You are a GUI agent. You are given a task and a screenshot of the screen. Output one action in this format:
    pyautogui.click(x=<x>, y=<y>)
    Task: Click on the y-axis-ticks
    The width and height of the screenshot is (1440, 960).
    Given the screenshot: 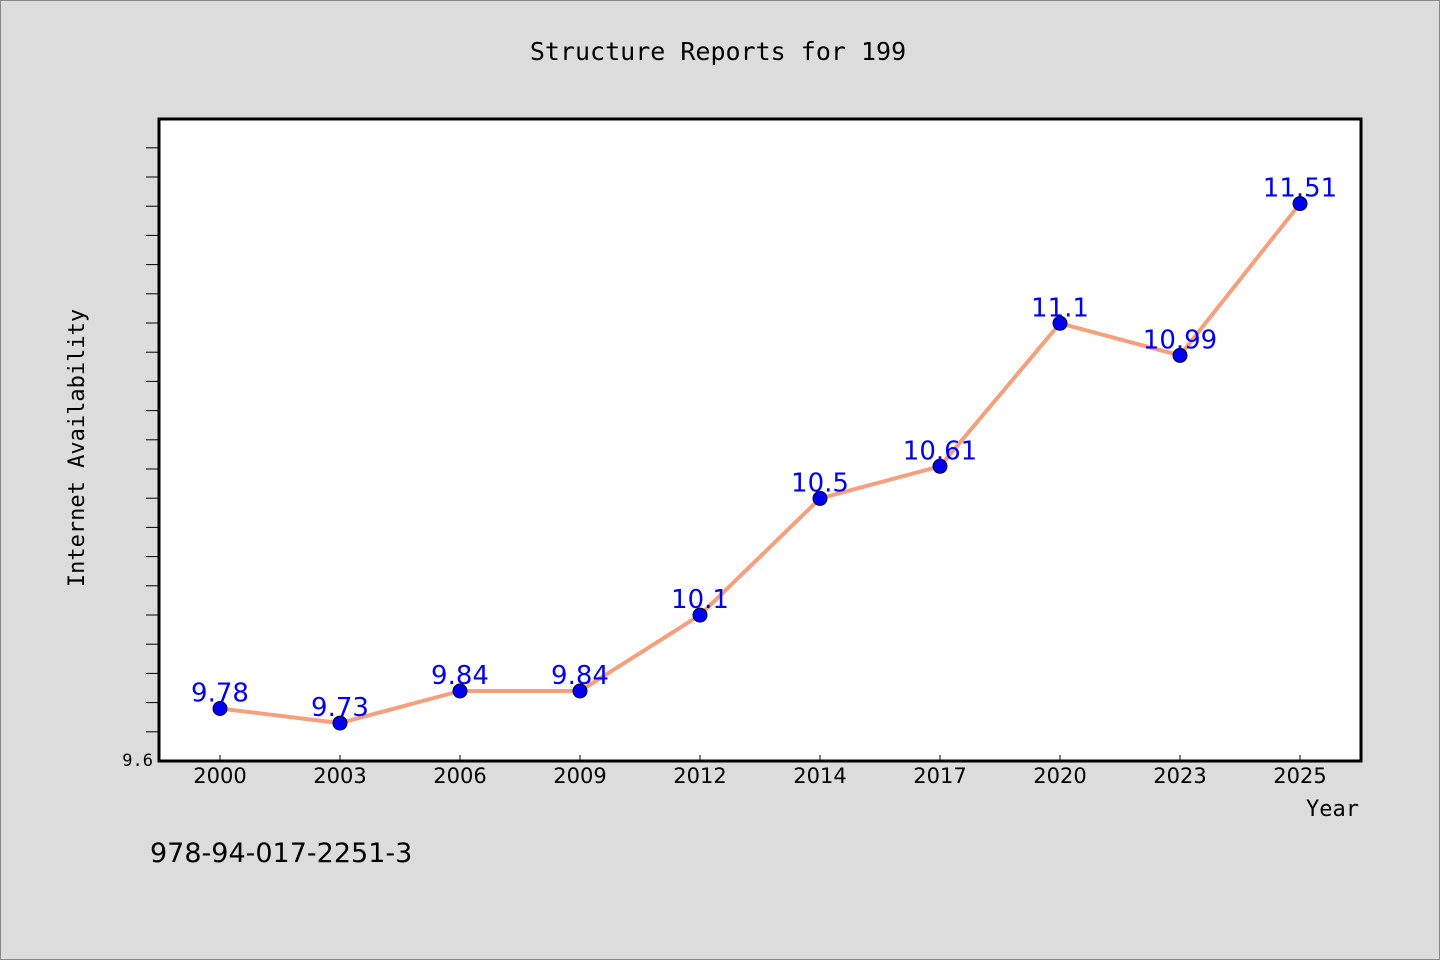 What is the action you would take?
    pyautogui.click(x=152, y=440)
    